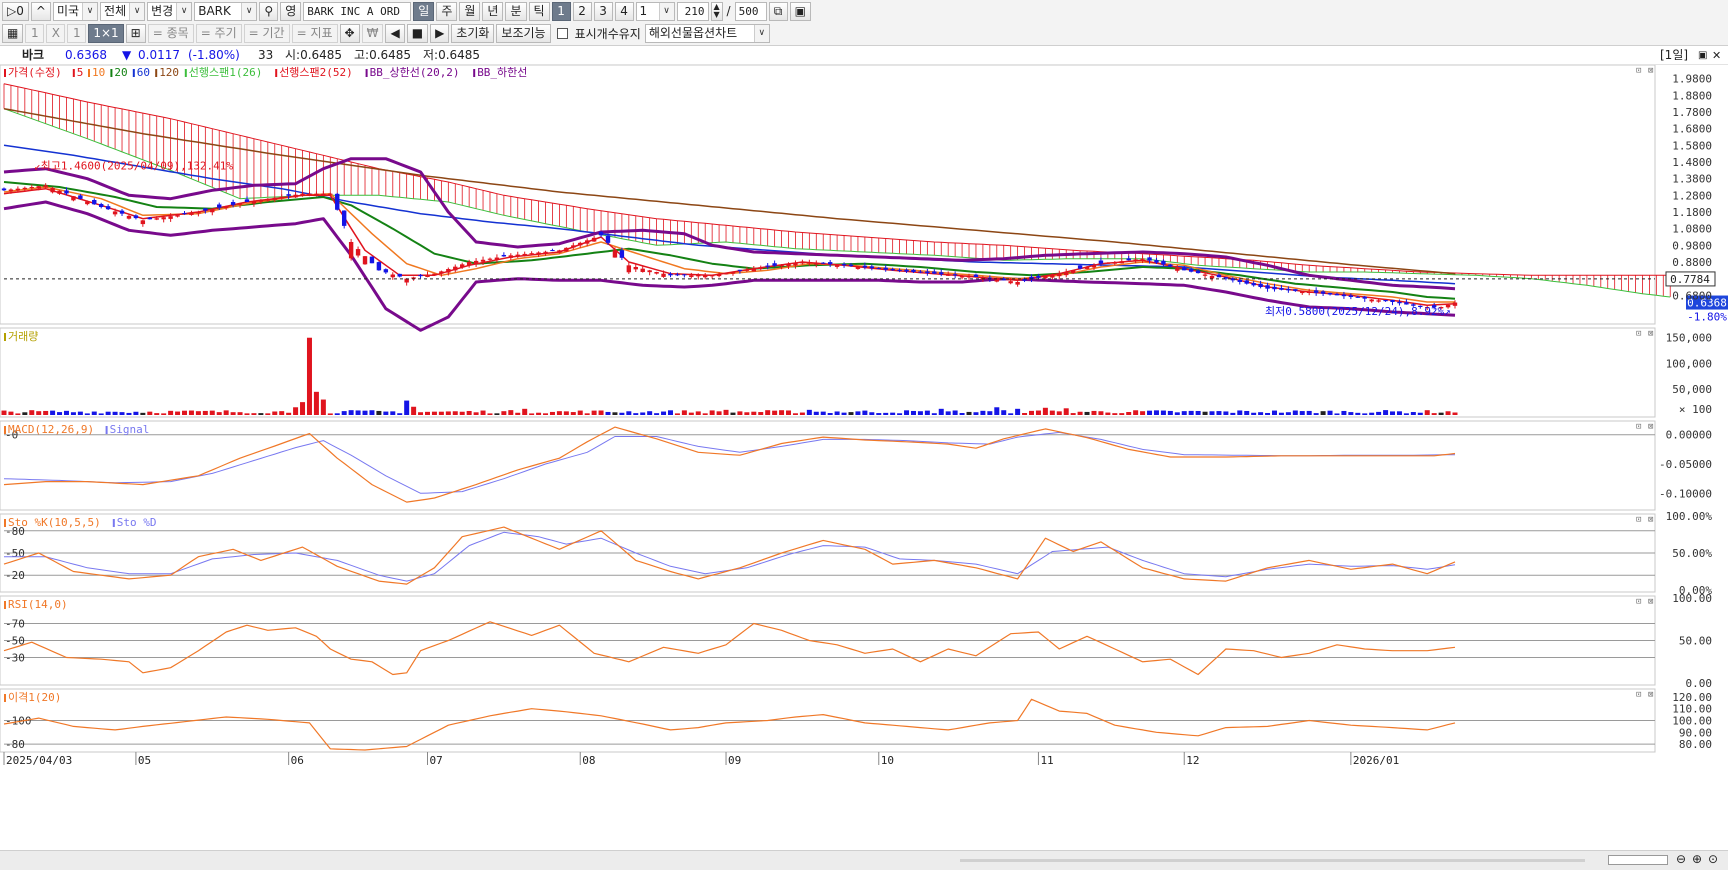  What do you see at coordinates (1681, 859) in the screenshot?
I see `zoom-out-icon: ⊖` at bounding box center [1681, 859].